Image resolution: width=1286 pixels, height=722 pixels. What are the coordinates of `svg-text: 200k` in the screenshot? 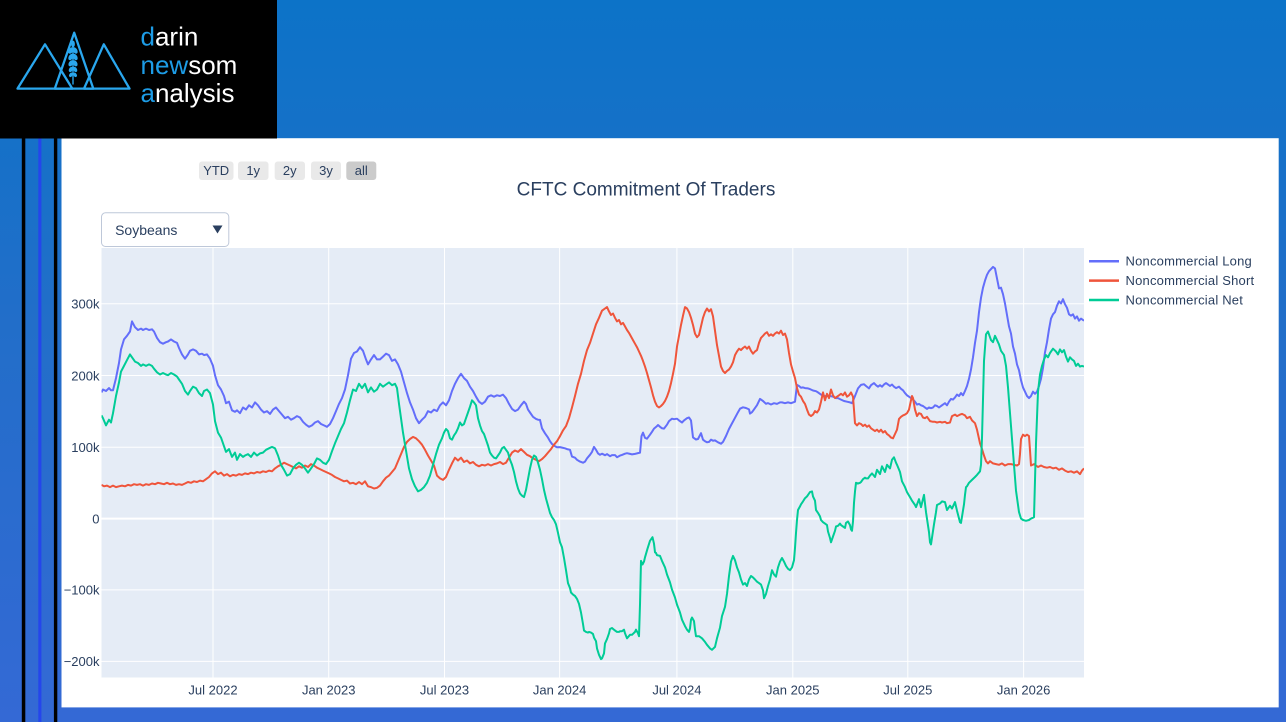 It's located at (85, 375).